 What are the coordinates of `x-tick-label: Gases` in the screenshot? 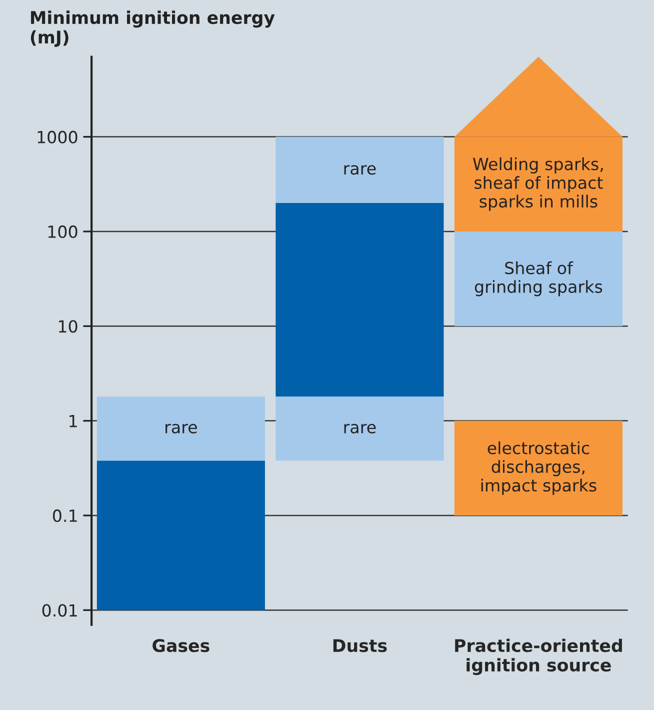 It's located at (181, 645).